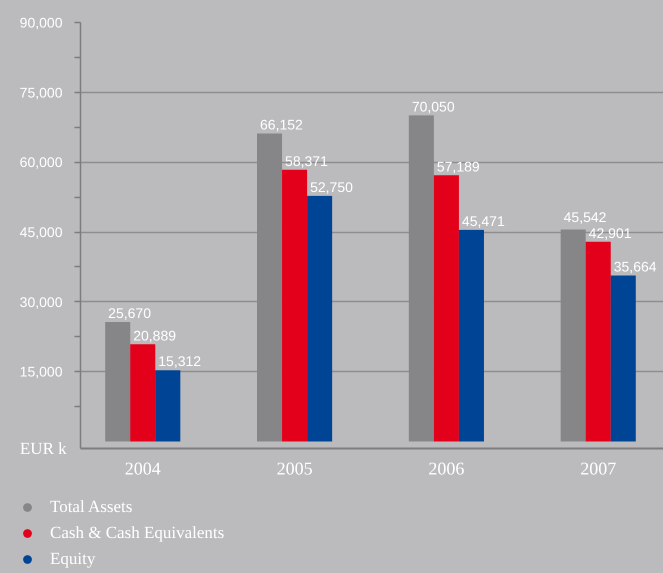 Image resolution: width=663 pixels, height=573 pixels. What do you see at coordinates (41, 302) in the screenshot?
I see `y-tick-label: 30,000` at bounding box center [41, 302].